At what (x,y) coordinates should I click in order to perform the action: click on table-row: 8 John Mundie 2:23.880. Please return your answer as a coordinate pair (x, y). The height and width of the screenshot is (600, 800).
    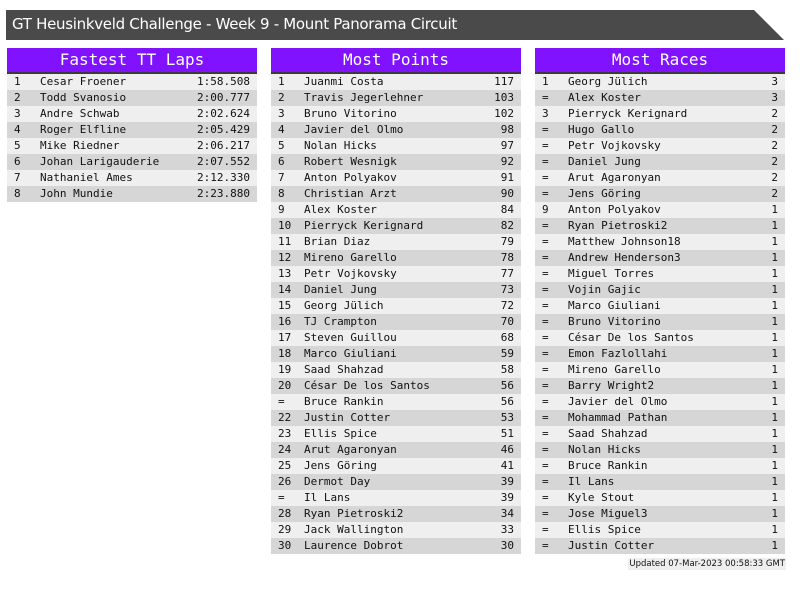
    Looking at the image, I should click on (132, 194).